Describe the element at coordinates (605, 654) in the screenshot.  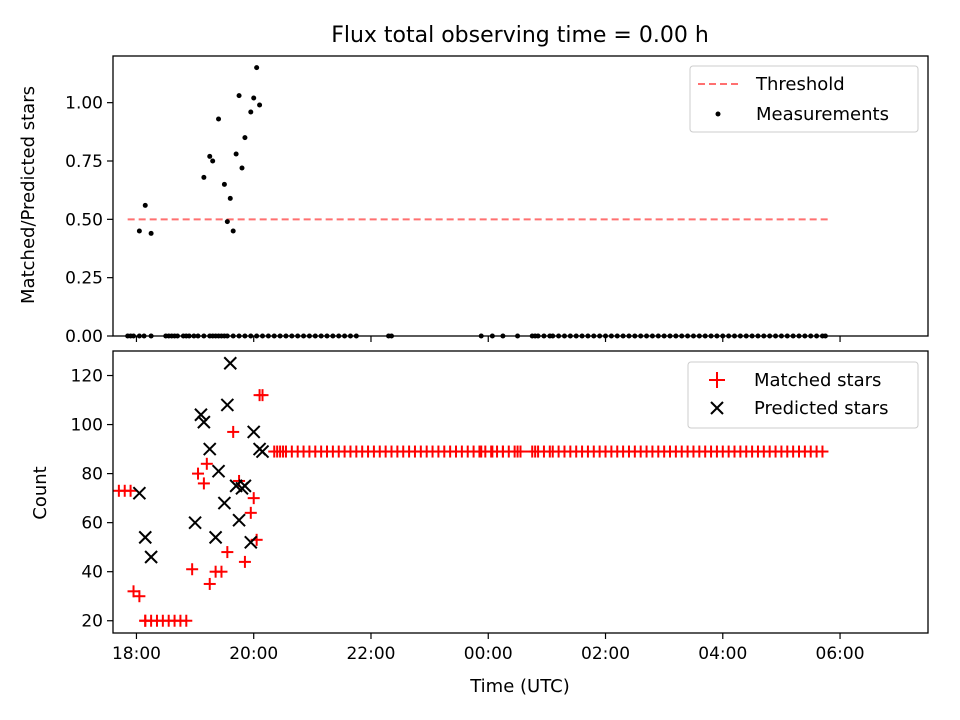
I see `x-tick-label: 02:00` at that location.